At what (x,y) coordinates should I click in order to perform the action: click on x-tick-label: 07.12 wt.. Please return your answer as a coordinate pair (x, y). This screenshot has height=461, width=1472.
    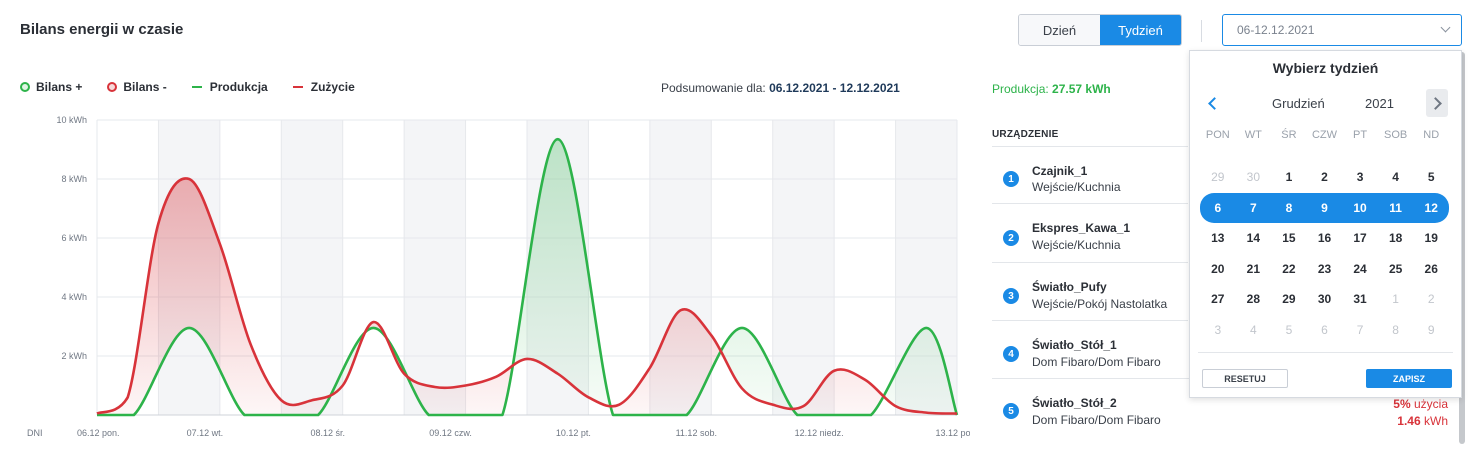
    Looking at the image, I should click on (205, 433).